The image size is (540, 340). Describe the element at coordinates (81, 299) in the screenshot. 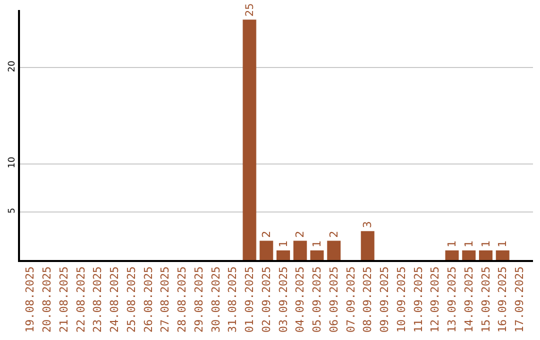

I see `x-tick-label: 22.08.2025` at that location.